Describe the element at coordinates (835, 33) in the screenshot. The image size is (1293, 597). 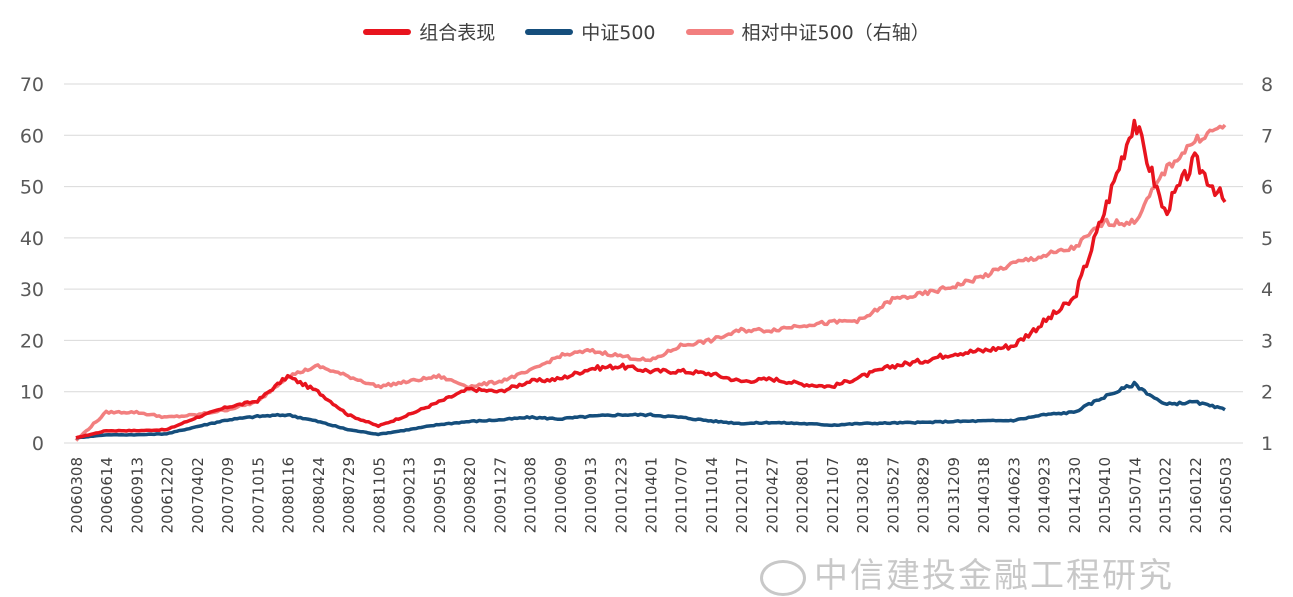
I see `legend-label-relative: 相对中证500（右轴）` at that location.